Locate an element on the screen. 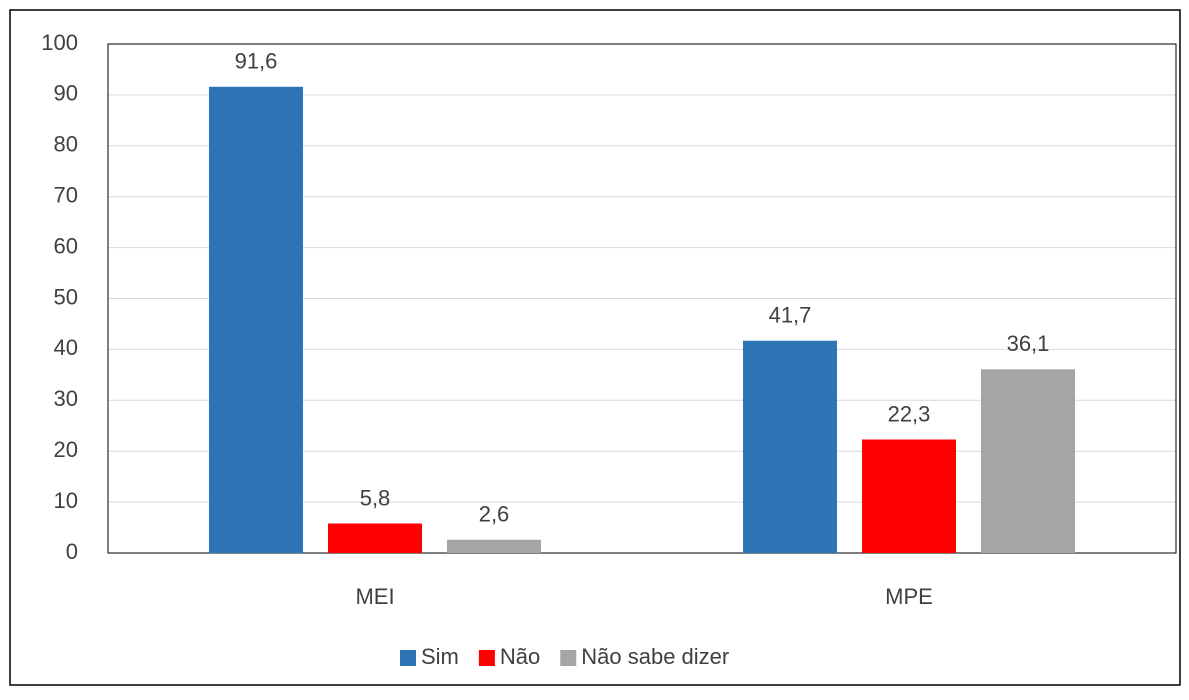 The image size is (1189, 700). y-tick-label: 40 is located at coordinates (66, 347).